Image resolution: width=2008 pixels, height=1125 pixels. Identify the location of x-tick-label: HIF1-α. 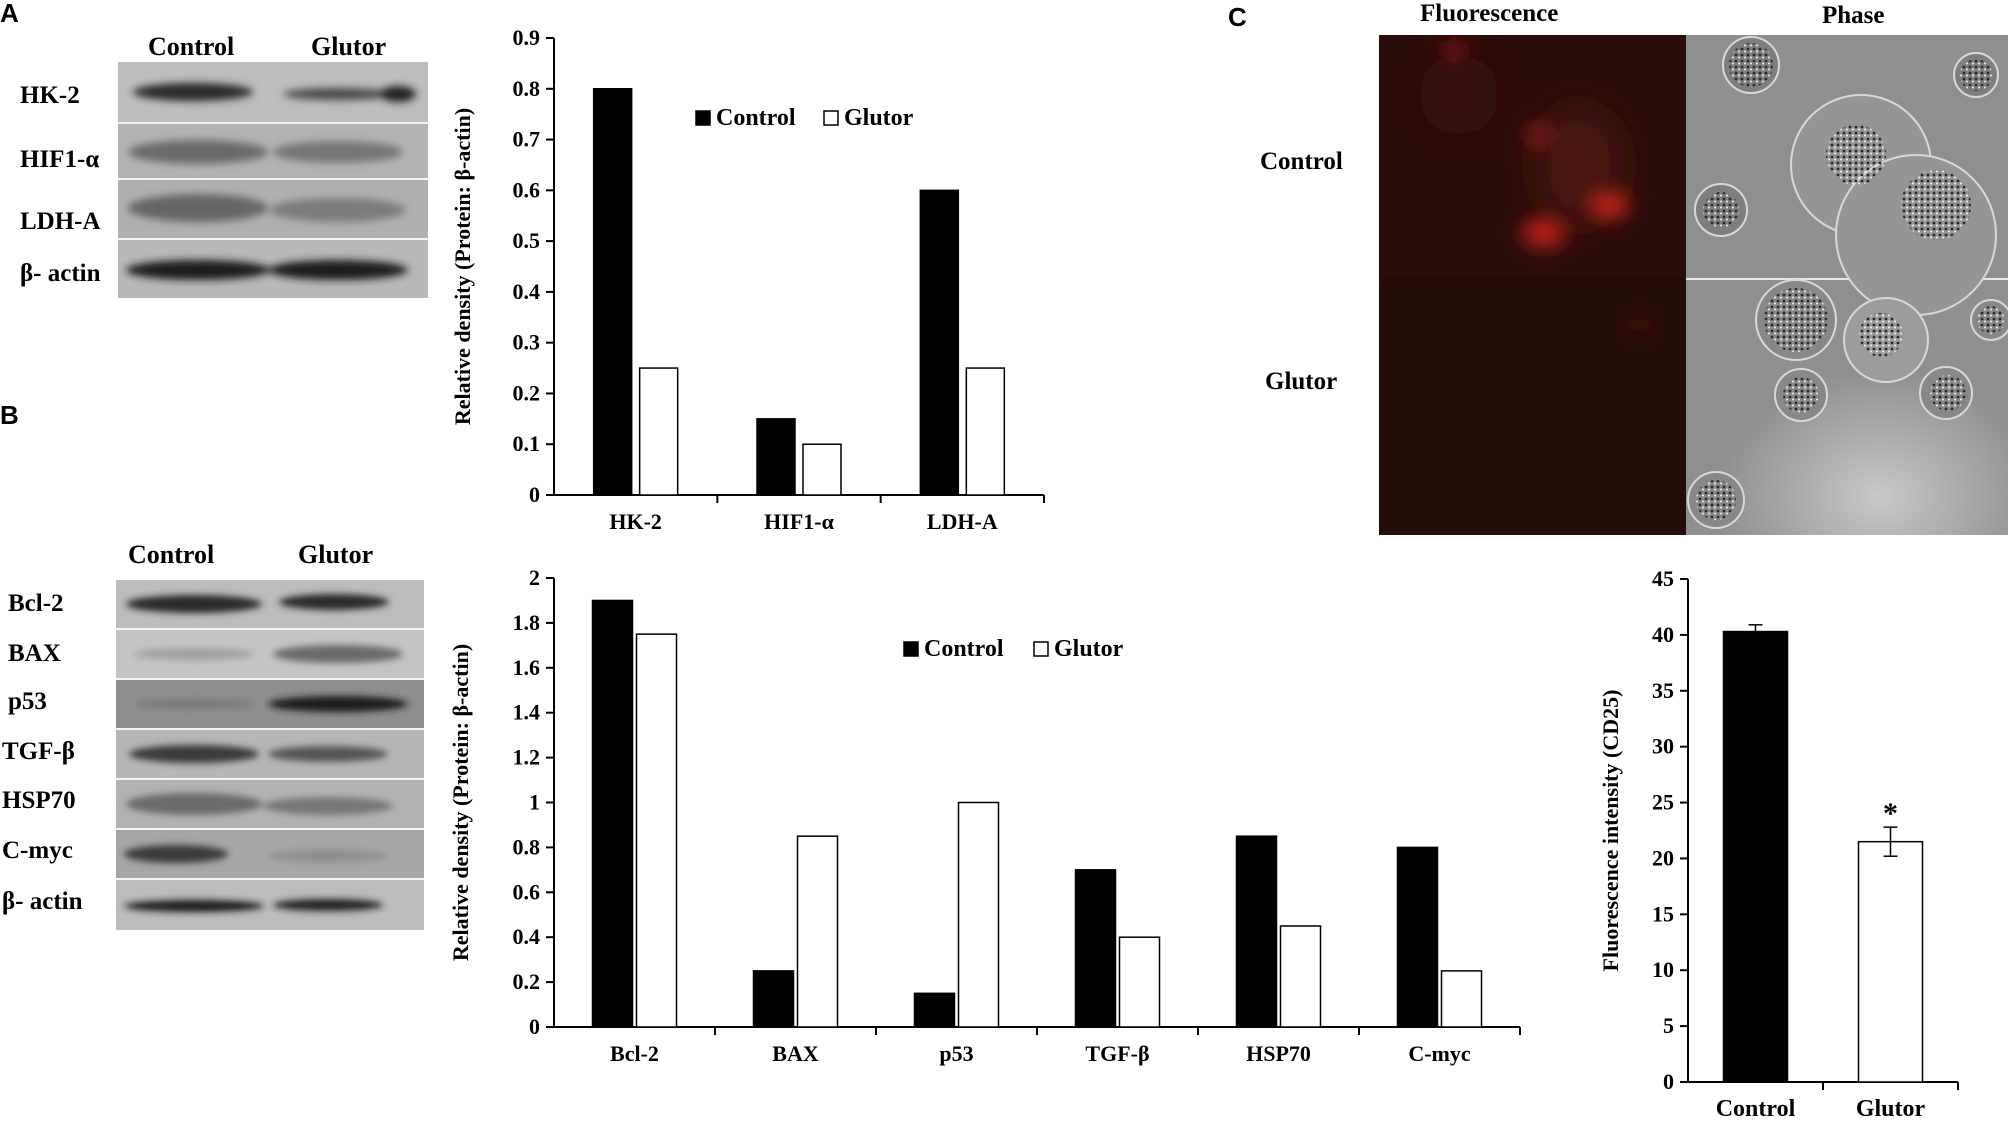
(799, 521).